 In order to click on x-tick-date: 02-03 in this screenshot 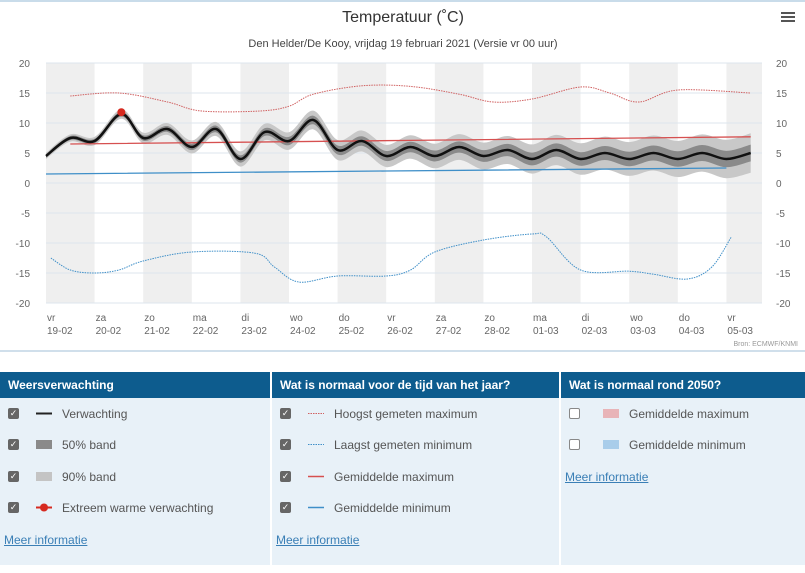, I will do `click(595, 331)`.